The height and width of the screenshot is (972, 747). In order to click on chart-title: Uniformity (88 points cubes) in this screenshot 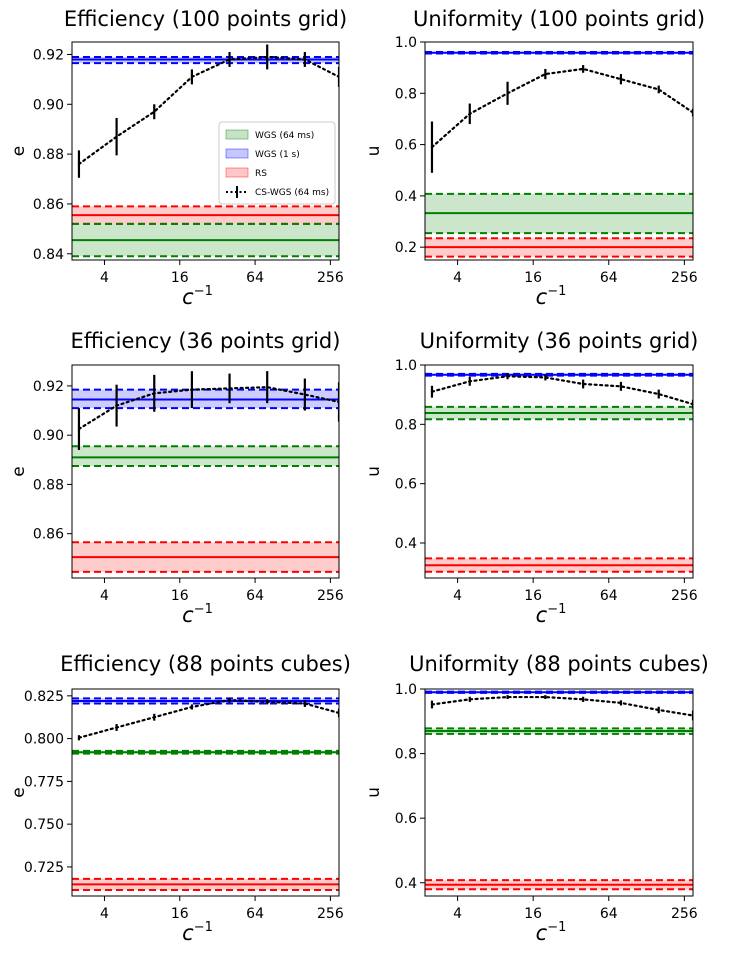, I will do `click(559, 664)`.